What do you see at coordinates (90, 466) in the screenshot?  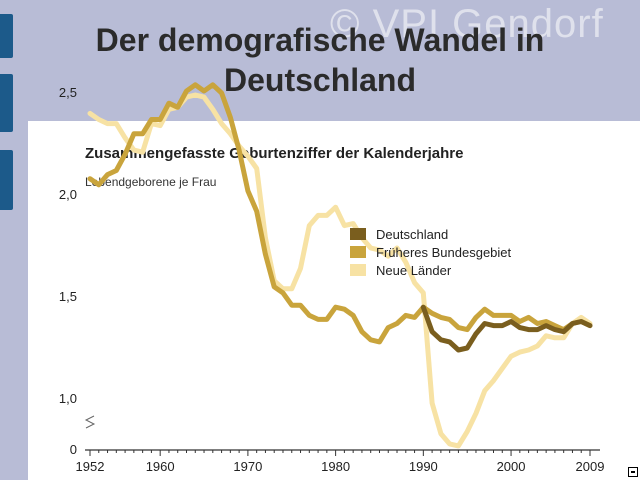 I see `x-tick-label-0: 1952` at bounding box center [90, 466].